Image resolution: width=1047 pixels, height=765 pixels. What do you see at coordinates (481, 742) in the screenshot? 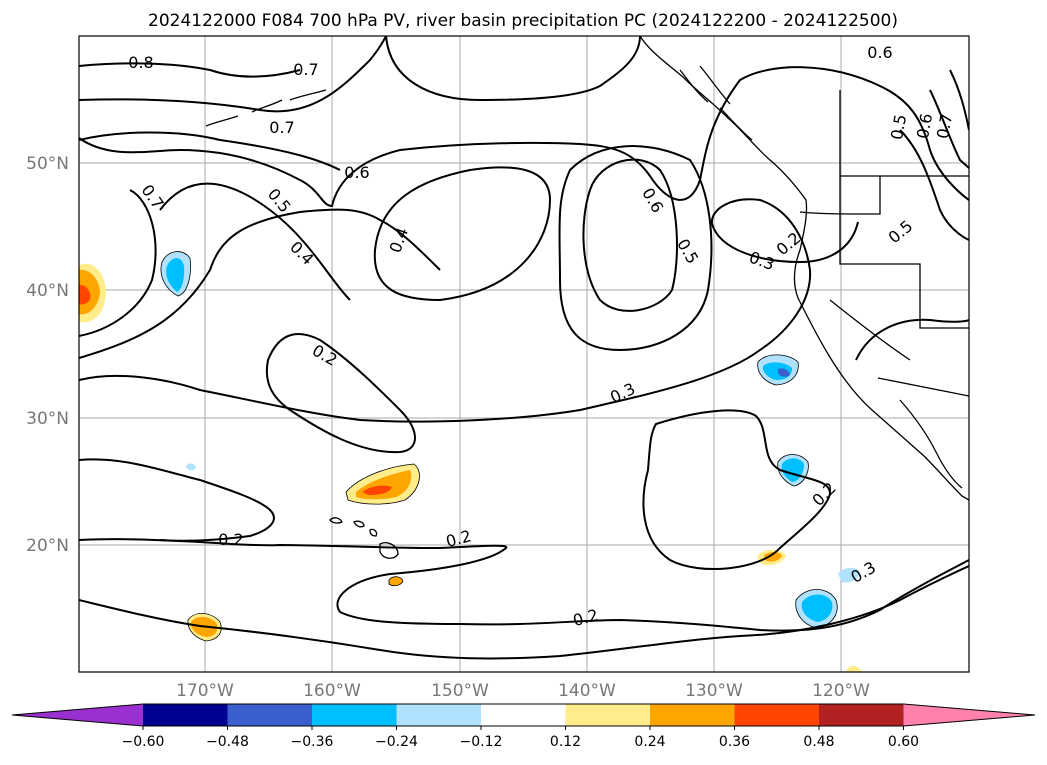
I see `colorbar-tick-label: −0.12` at bounding box center [481, 742].